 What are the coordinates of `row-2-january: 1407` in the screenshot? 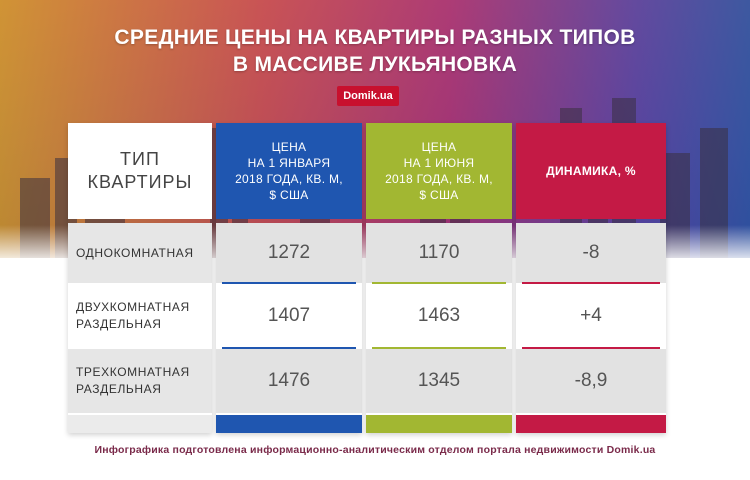 It's located at (289, 316).